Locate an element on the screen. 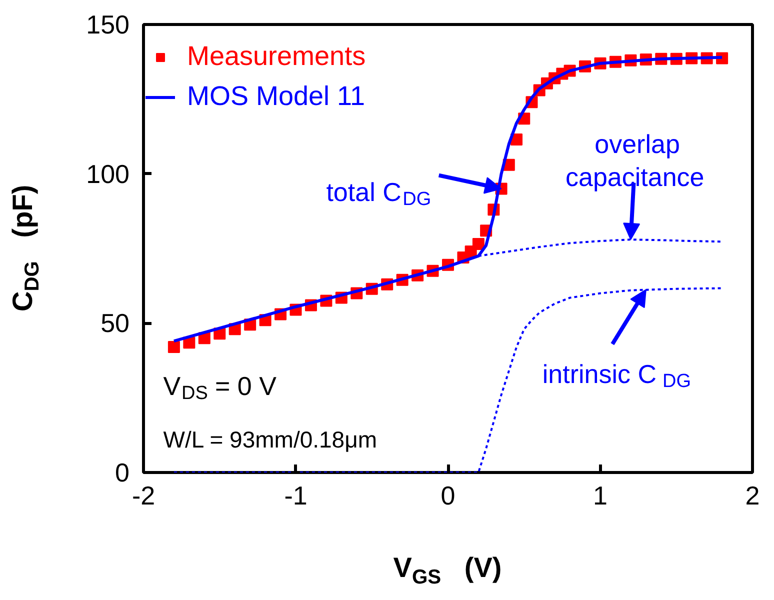 This screenshot has height=600, width=774. x-tick-label: -2 is located at coordinates (144, 495).